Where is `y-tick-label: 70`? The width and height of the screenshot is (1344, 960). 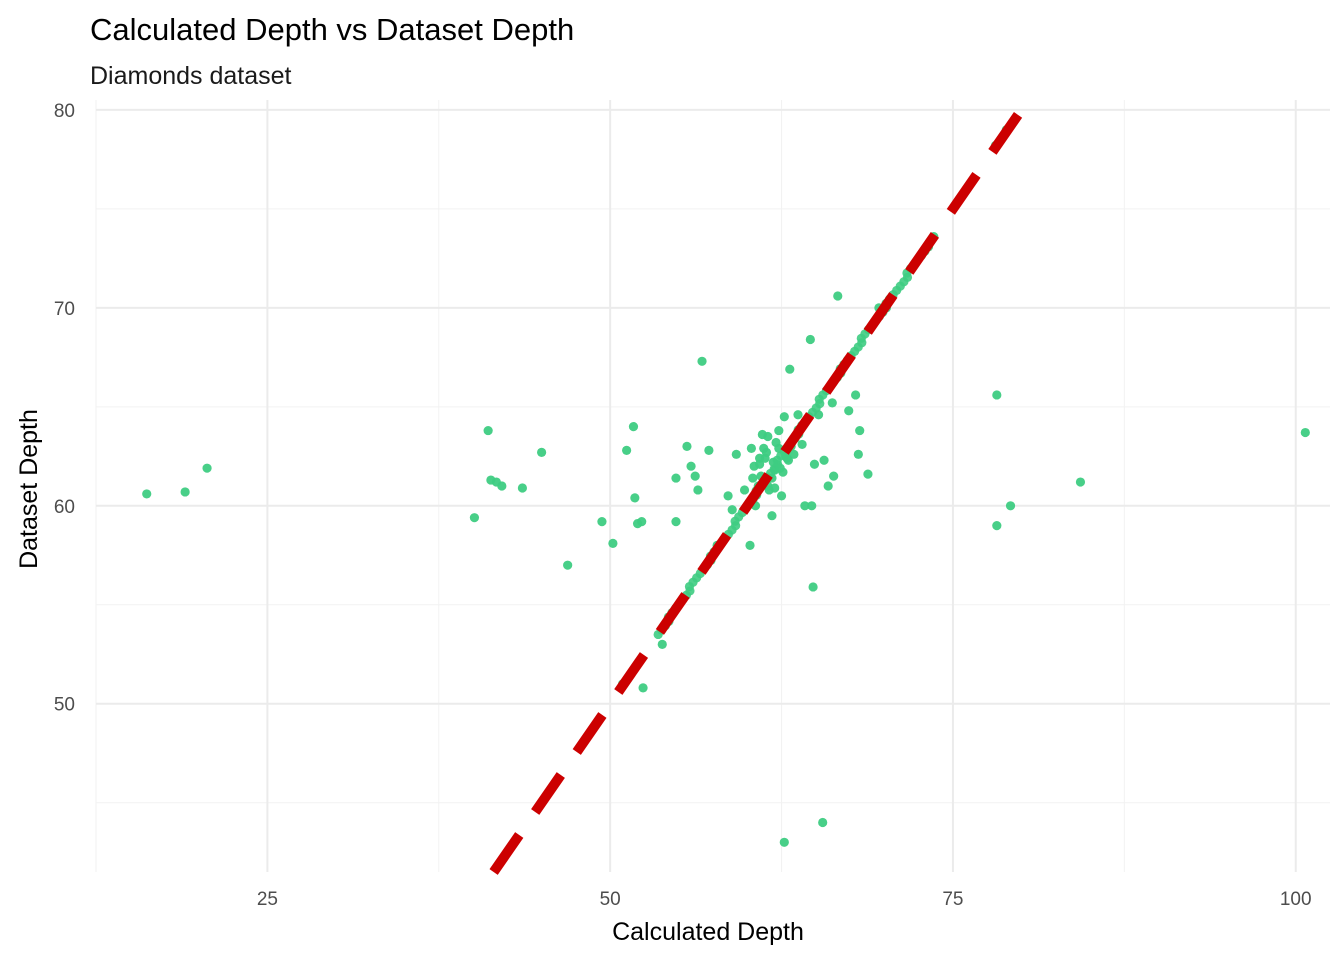 y-tick-label: 70 is located at coordinates (64, 309).